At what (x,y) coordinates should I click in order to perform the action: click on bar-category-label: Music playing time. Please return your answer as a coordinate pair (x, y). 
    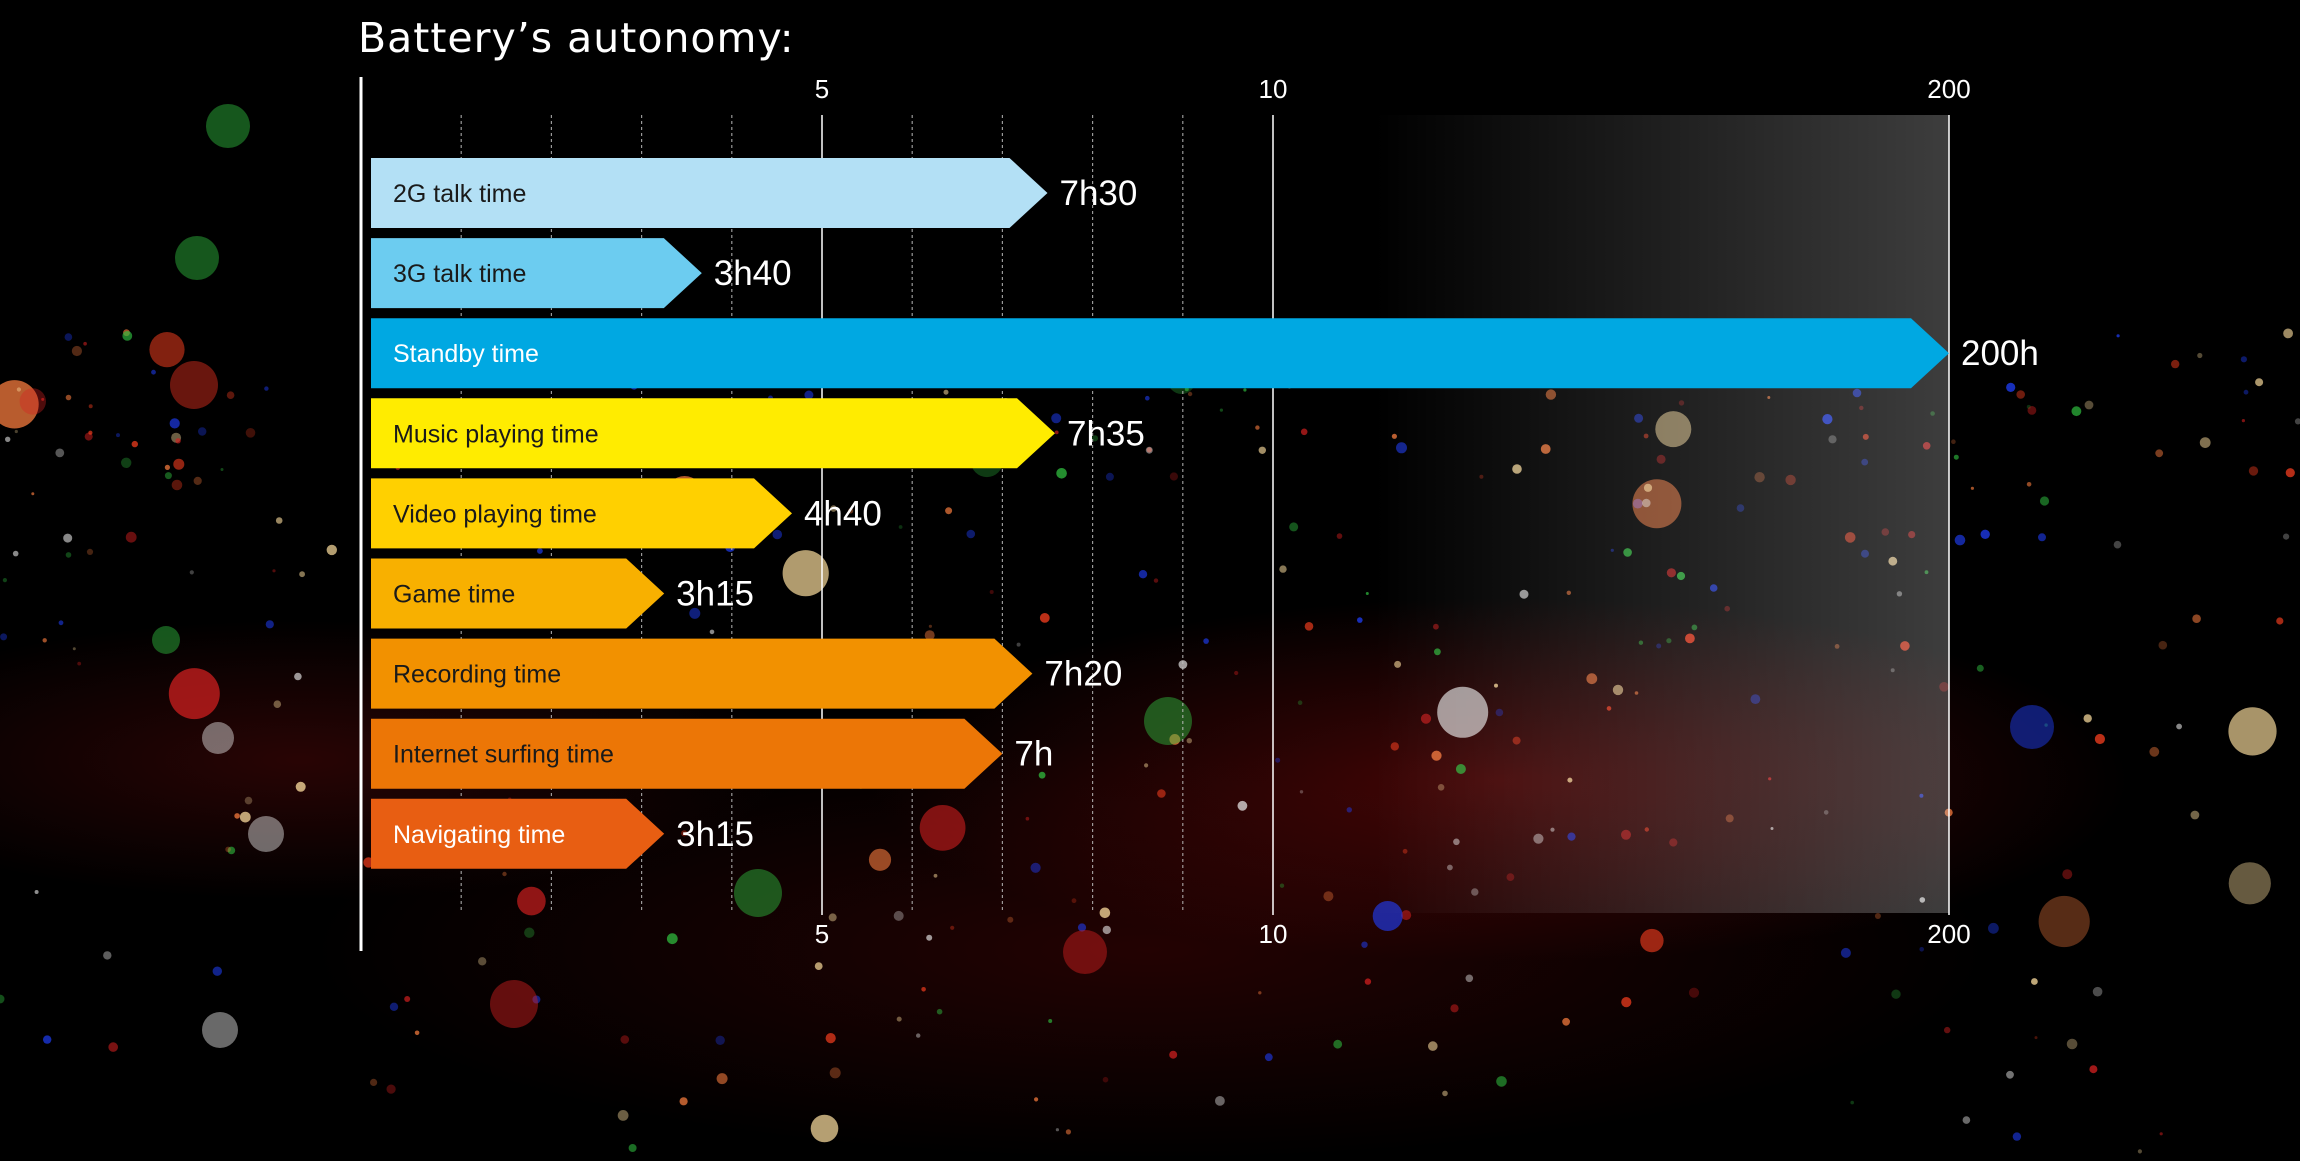
    Looking at the image, I should click on (496, 434).